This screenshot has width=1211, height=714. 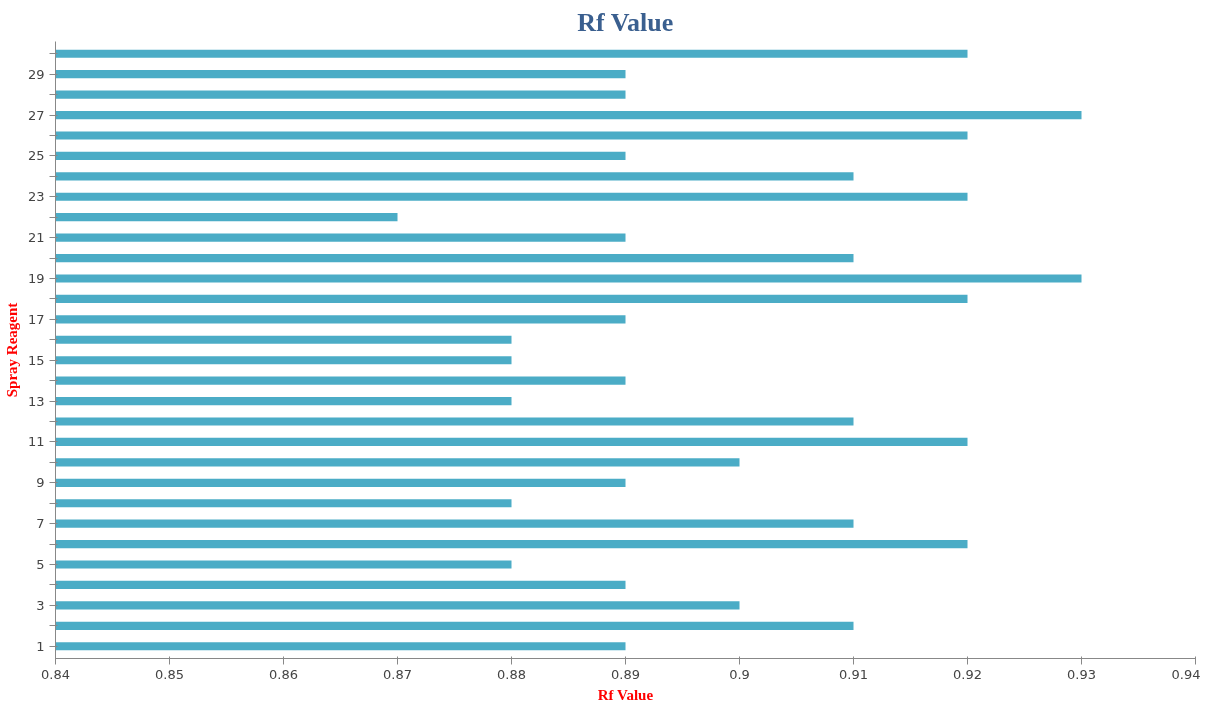 What do you see at coordinates (40, 524) in the screenshot?
I see `y-tick-label: 7` at bounding box center [40, 524].